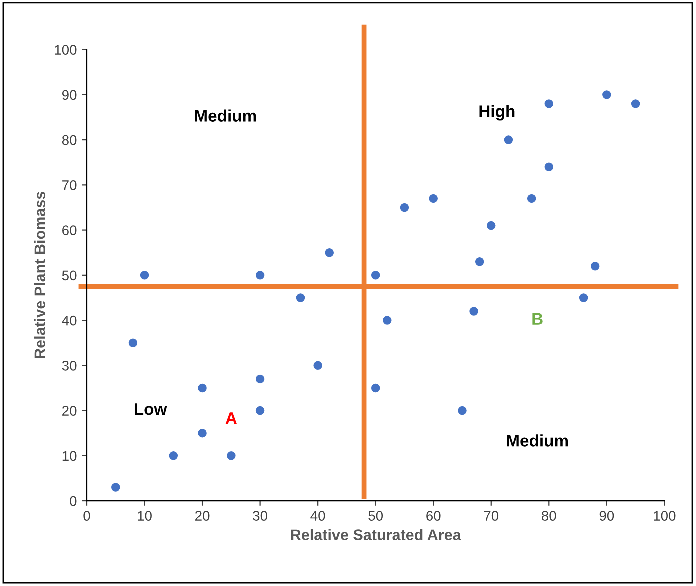 The height and width of the screenshot is (586, 696). I want to click on x-tick-label: 80, so click(549, 516).